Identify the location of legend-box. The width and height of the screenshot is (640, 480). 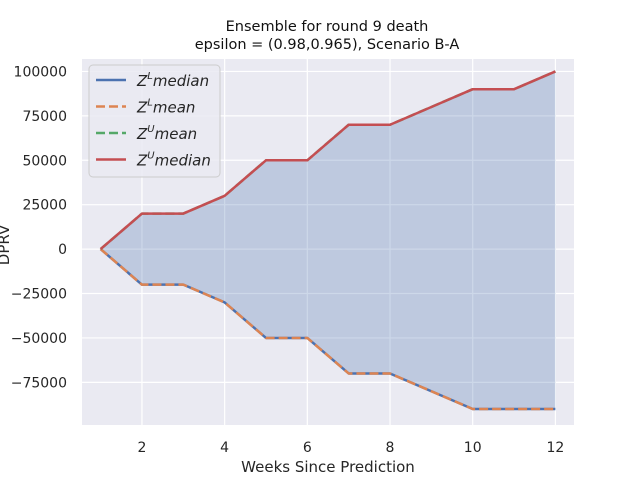
(154, 121).